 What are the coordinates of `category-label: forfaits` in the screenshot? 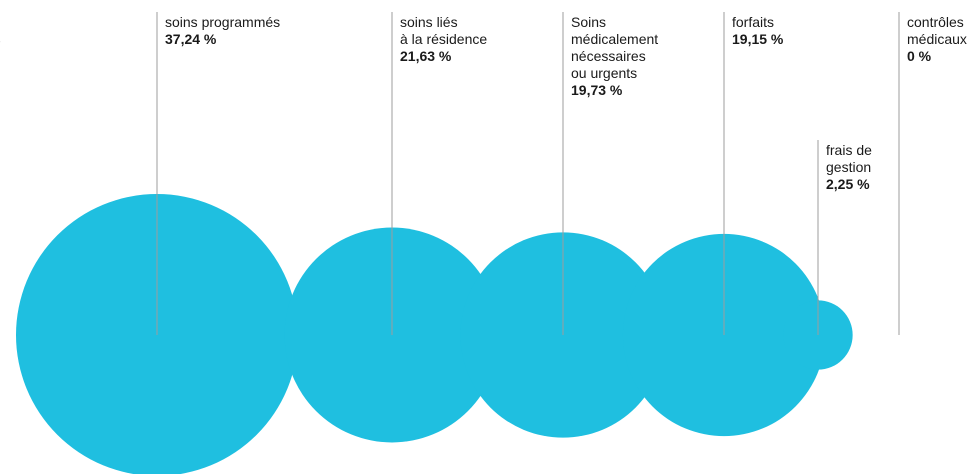 It's located at (753, 22).